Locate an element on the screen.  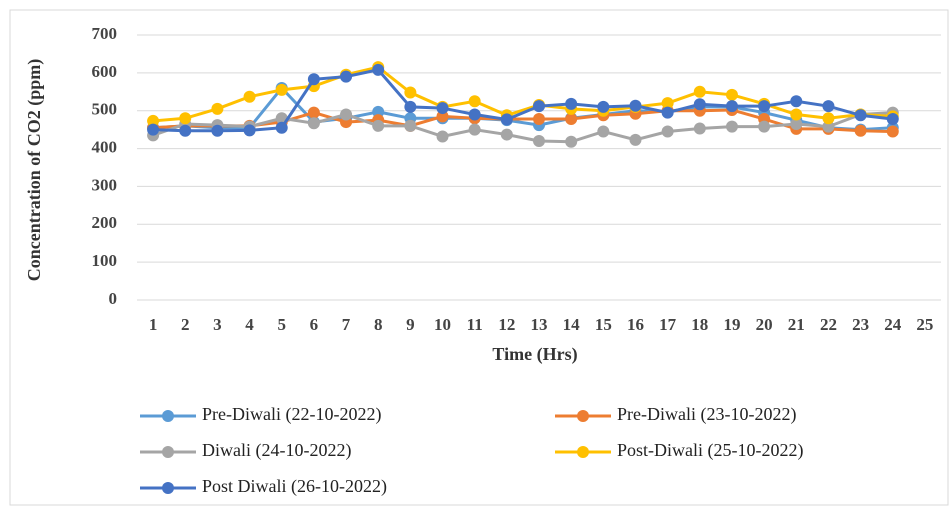
x-tick-label: 9 is located at coordinates (410, 324).